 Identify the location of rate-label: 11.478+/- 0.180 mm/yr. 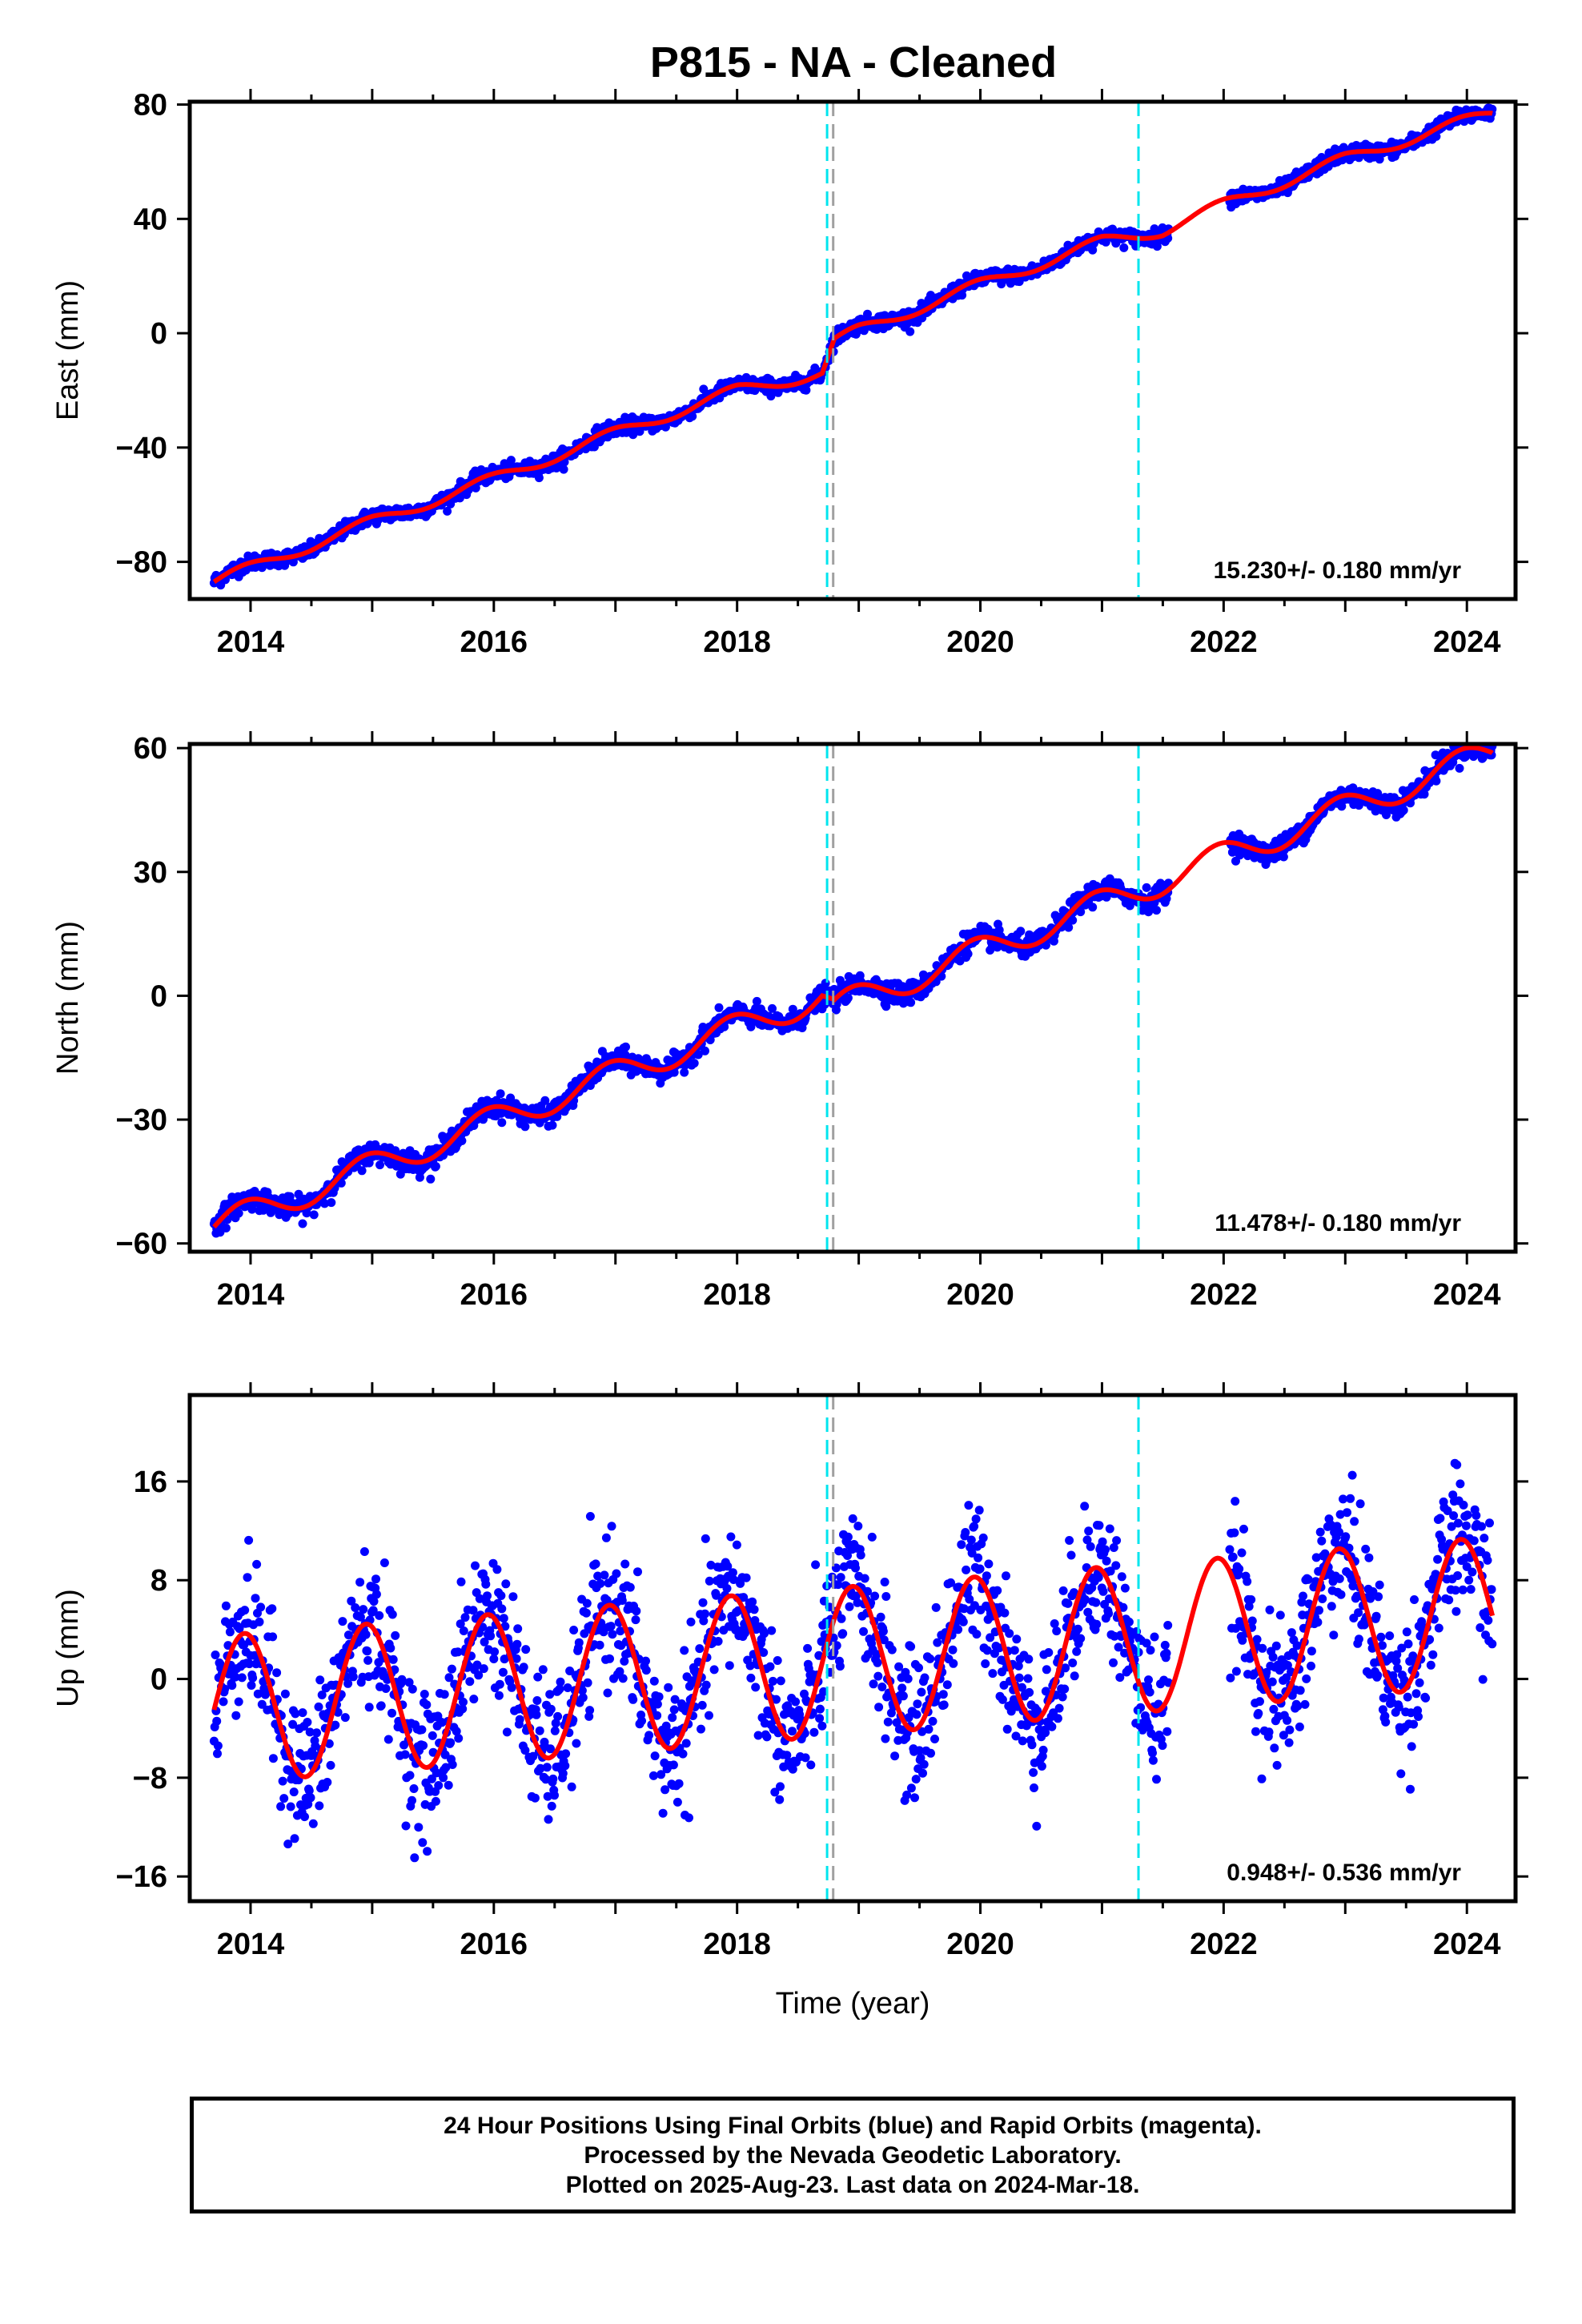
(1338, 1223).